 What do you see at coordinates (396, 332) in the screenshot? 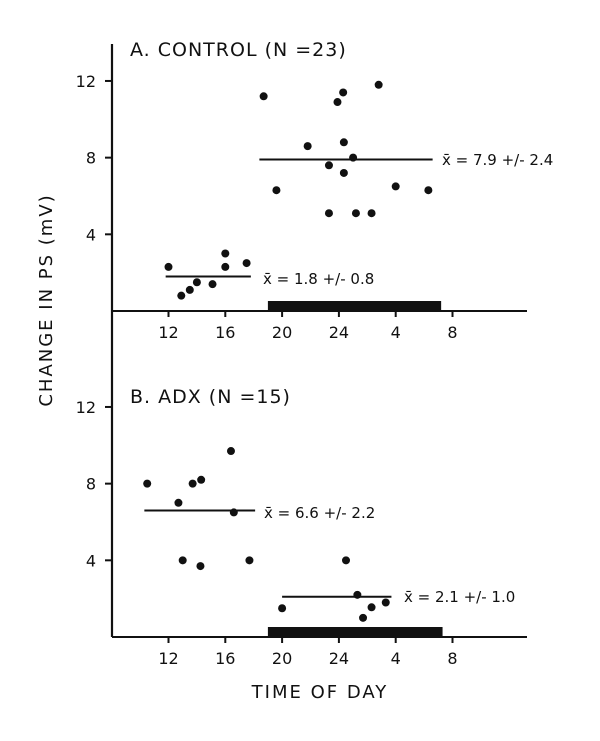
I see `panel-a-x-tick-label: 4` at bounding box center [396, 332].